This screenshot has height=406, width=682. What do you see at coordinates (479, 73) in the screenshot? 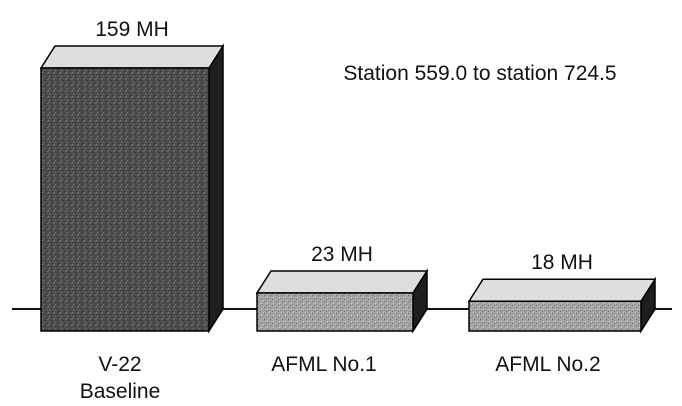
I see `chart-annotation: Station 559.0 to station 724.5` at bounding box center [479, 73].